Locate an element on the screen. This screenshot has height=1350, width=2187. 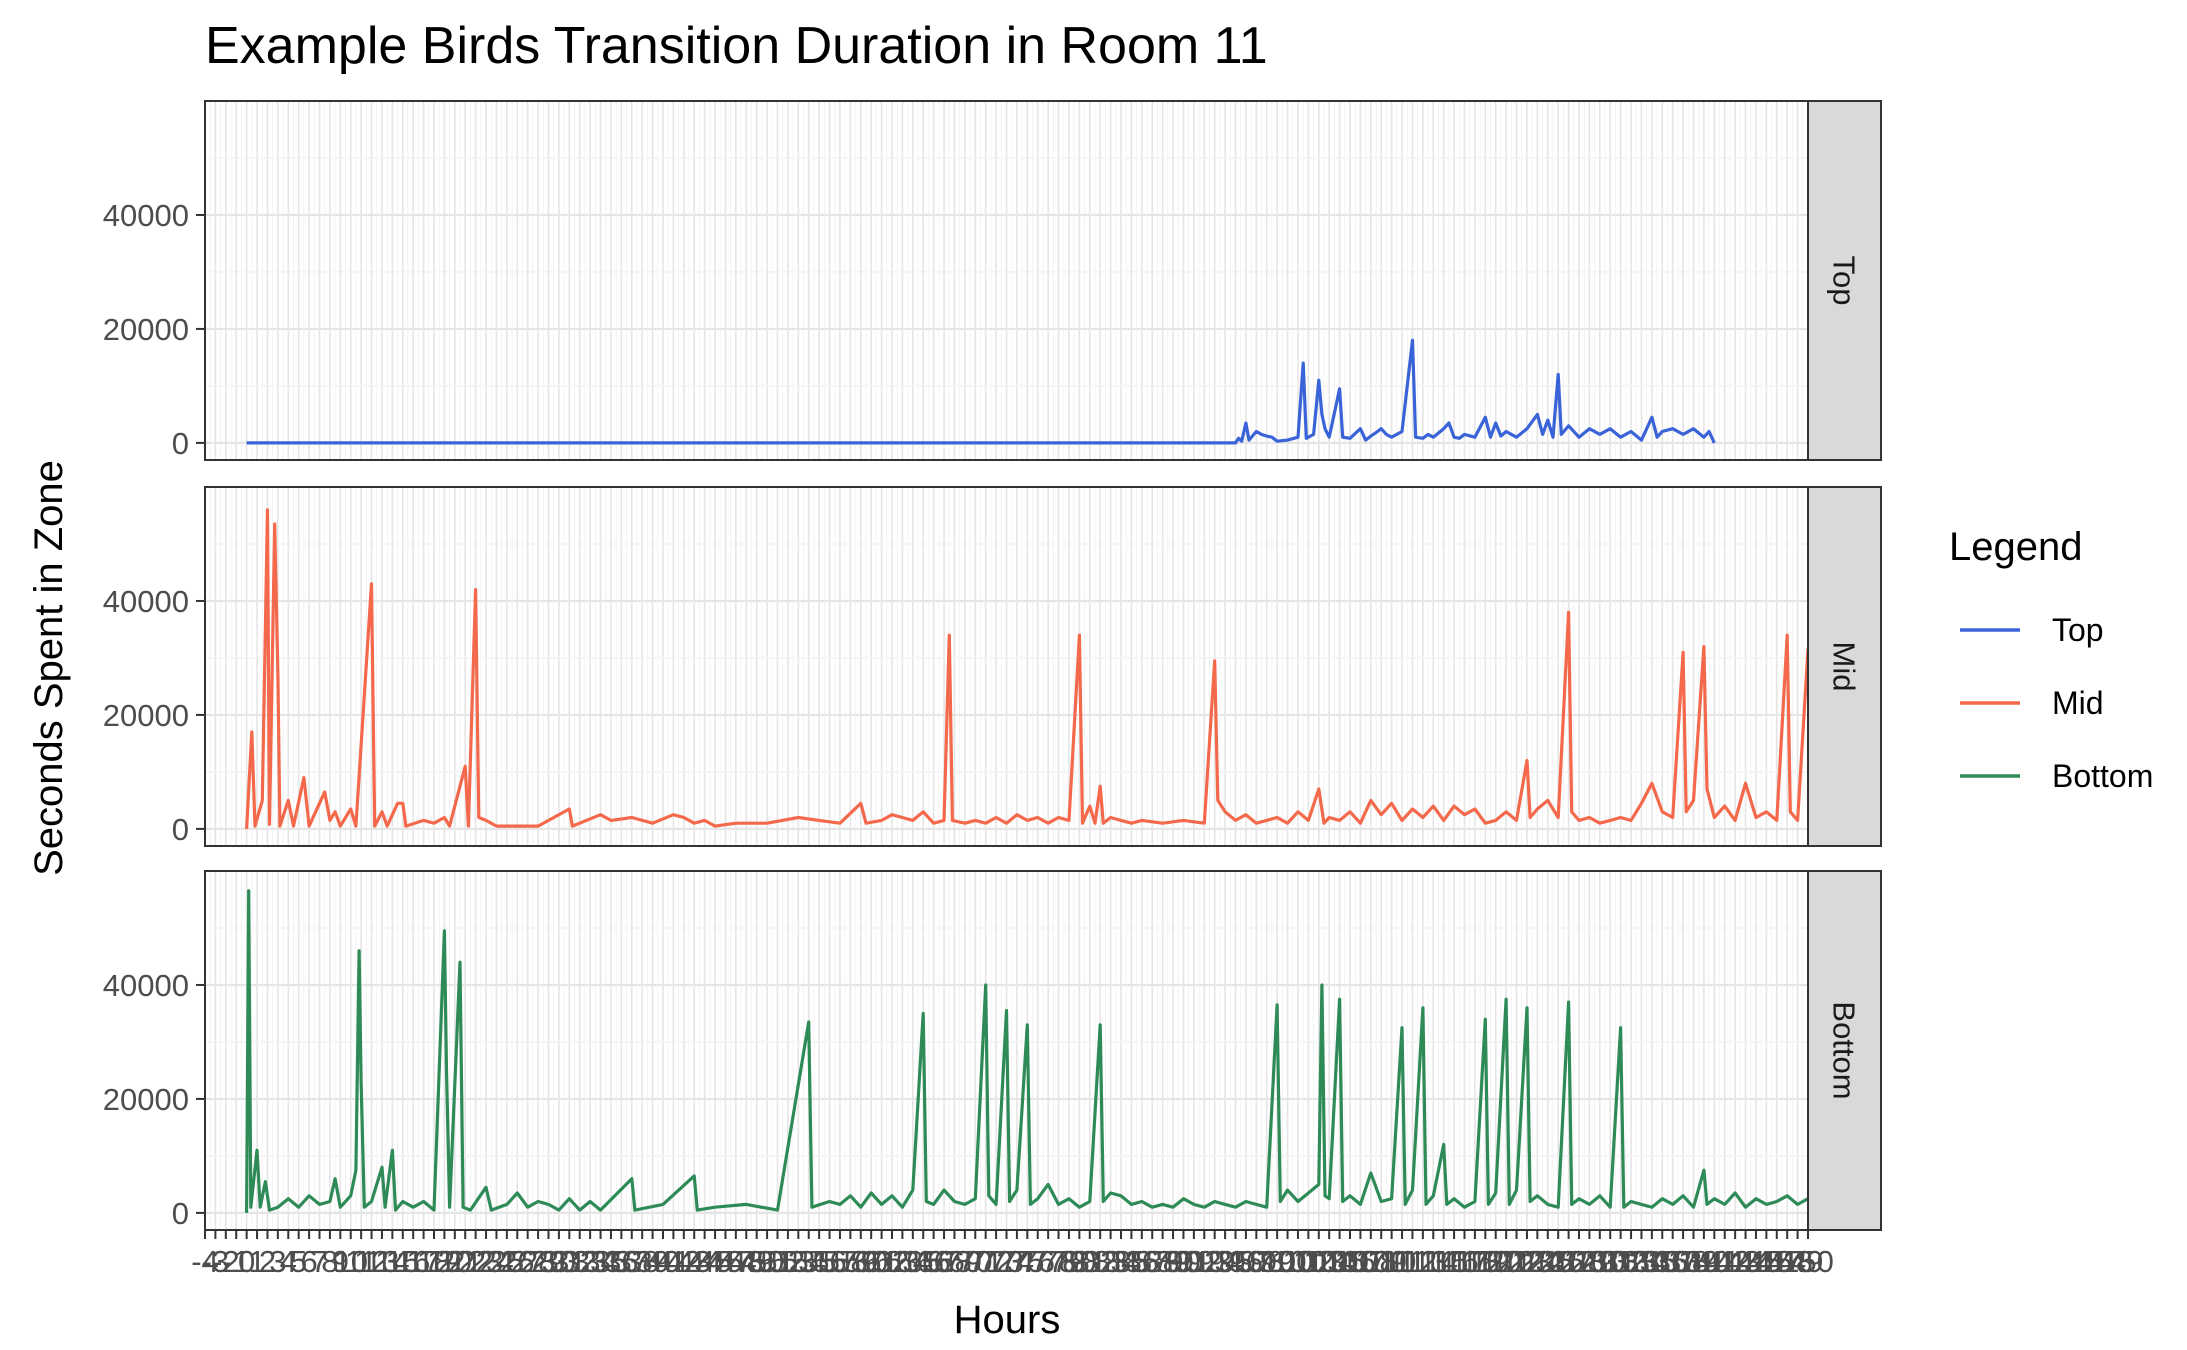
x-tick-label: 122 is located at coordinates (1517, 1261).